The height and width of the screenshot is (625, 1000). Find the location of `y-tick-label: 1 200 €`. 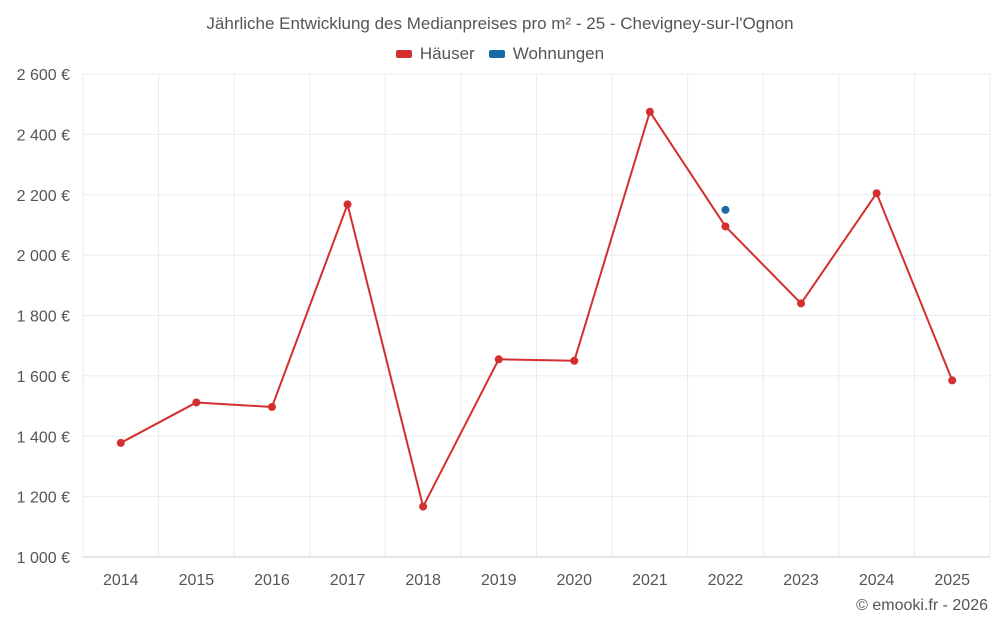

y-tick-label: 1 200 € is located at coordinates (43, 498).